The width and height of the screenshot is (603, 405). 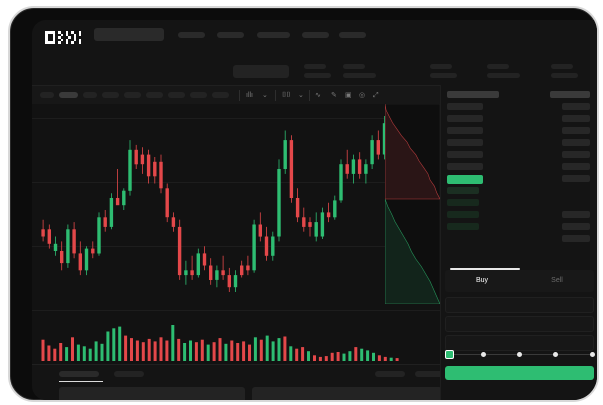 I want to click on orderbook-row-highlighted, so click(x=465, y=179).